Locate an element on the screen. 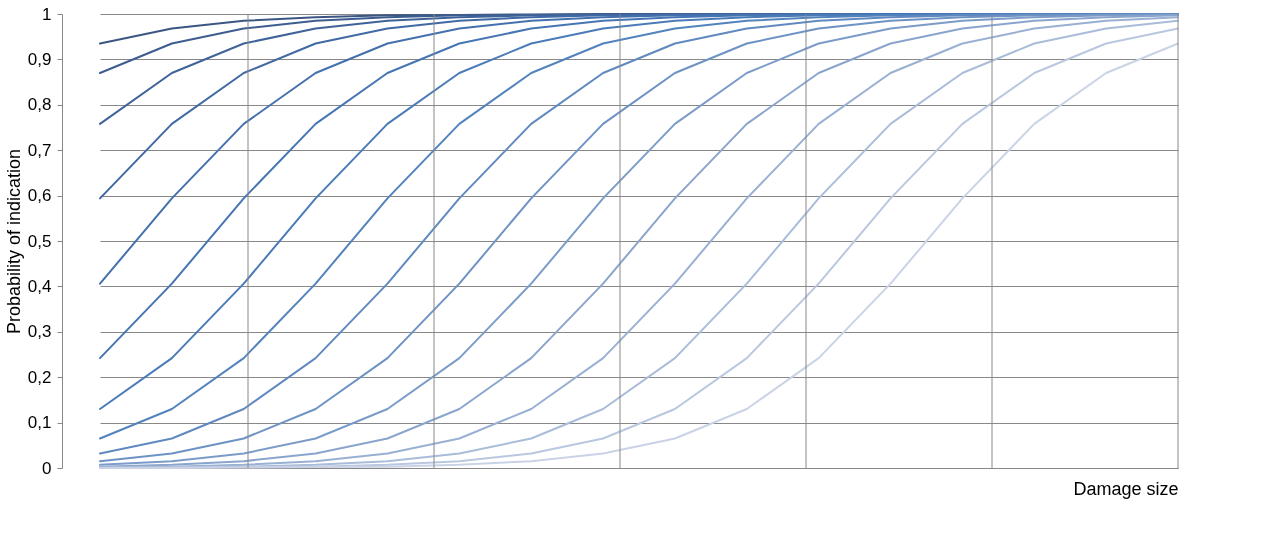 Image resolution: width=1286 pixels, height=535 pixels. y-tick-label: 0,5 is located at coordinates (39, 241).